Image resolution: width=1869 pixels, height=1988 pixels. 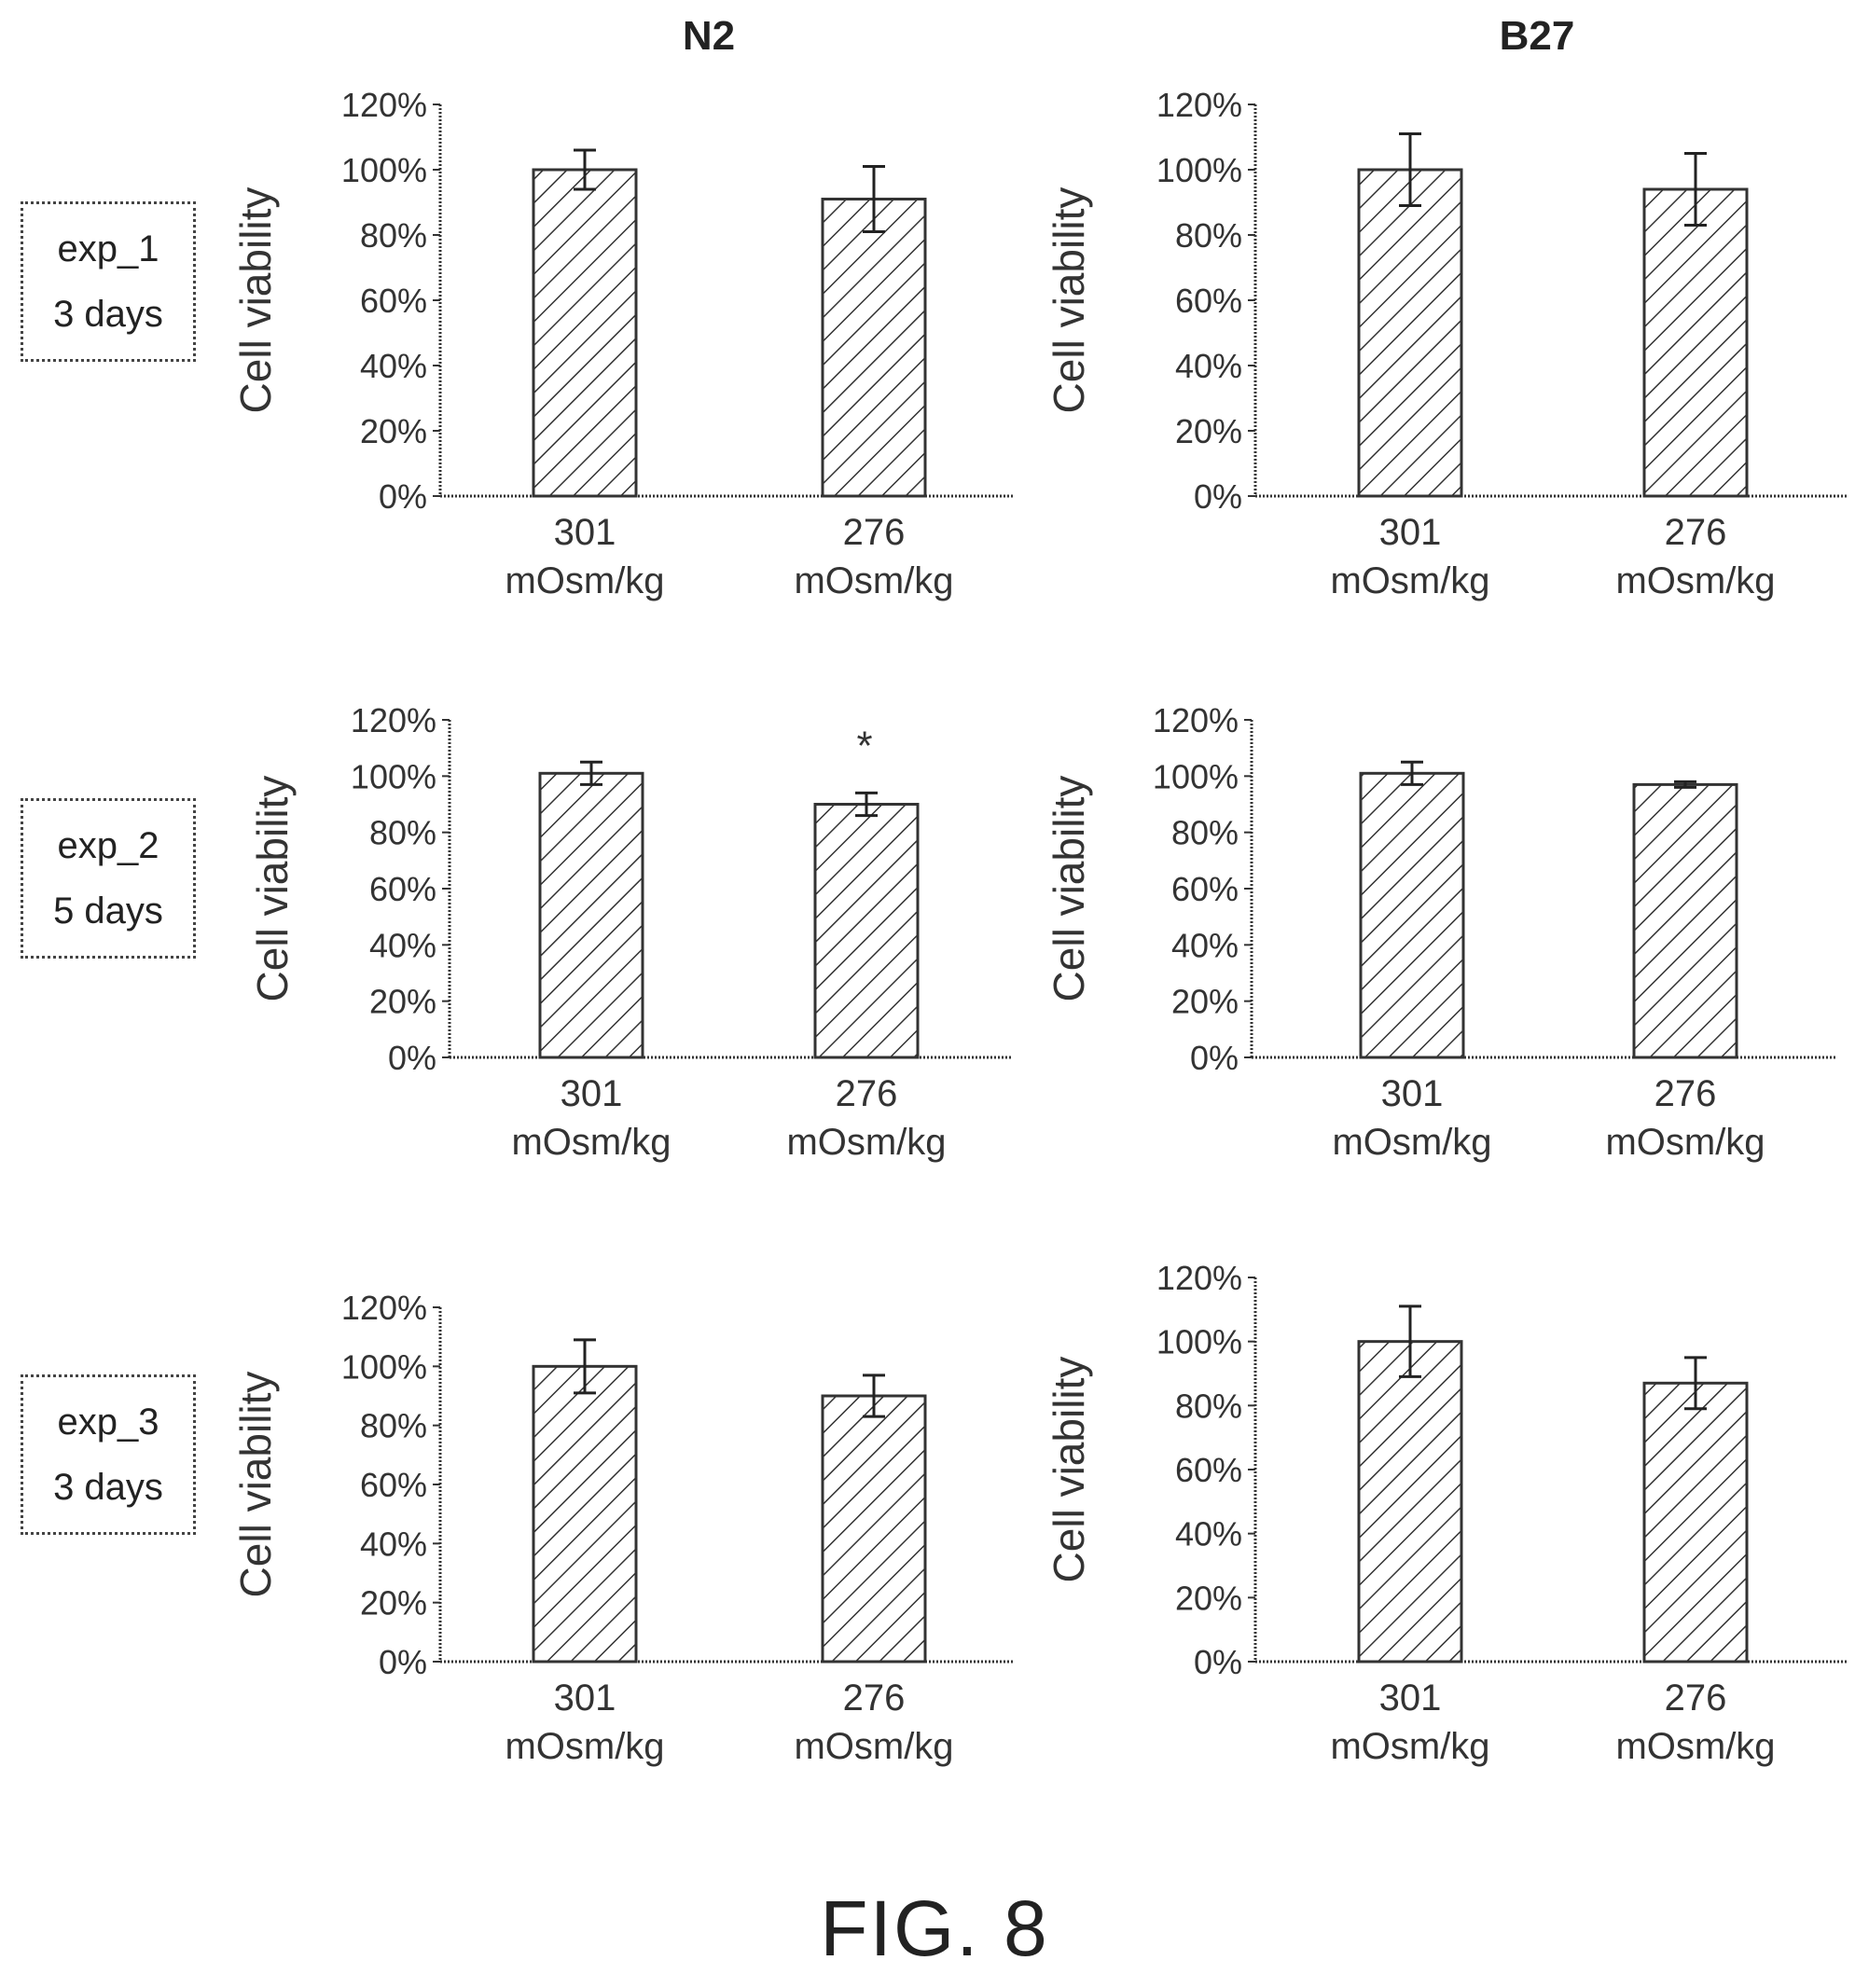 What do you see at coordinates (108, 248) in the screenshot?
I see `row-label-line1: exp_1` at bounding box center [108, 248].